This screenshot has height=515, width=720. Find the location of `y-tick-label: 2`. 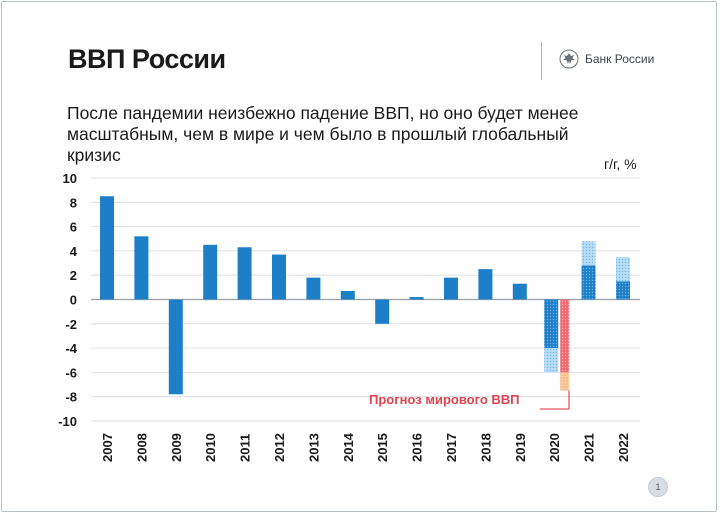

y-tick-label: 2 is located at coordinates (73, 275).